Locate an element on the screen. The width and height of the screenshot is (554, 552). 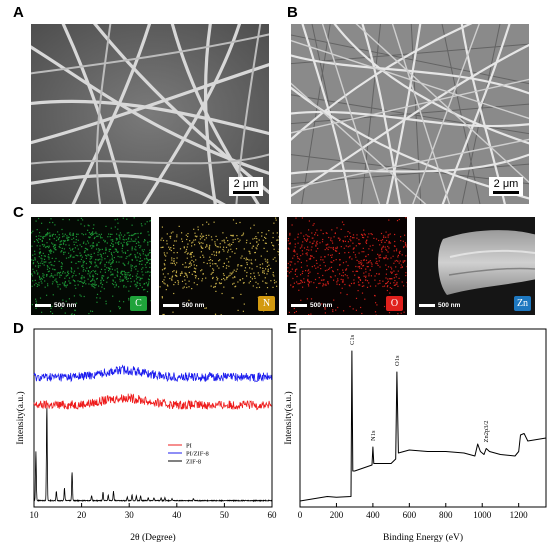
xrd-tick-label: 40 is located at coordinates (177, 515).